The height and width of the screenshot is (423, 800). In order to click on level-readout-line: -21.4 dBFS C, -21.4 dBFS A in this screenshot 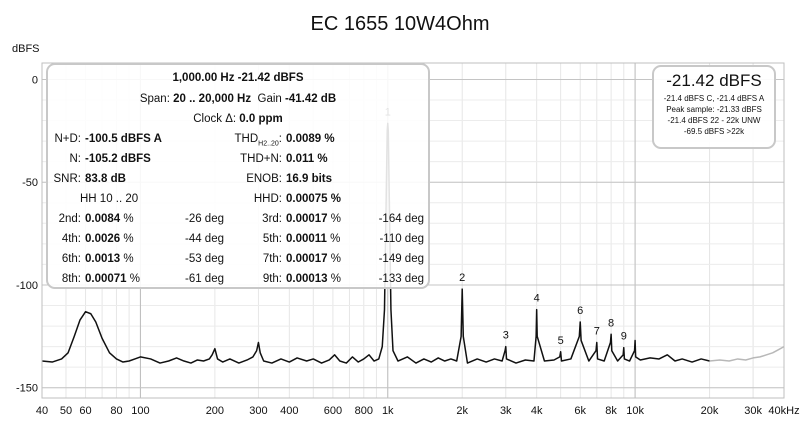, I will do `click(714, 98)`.